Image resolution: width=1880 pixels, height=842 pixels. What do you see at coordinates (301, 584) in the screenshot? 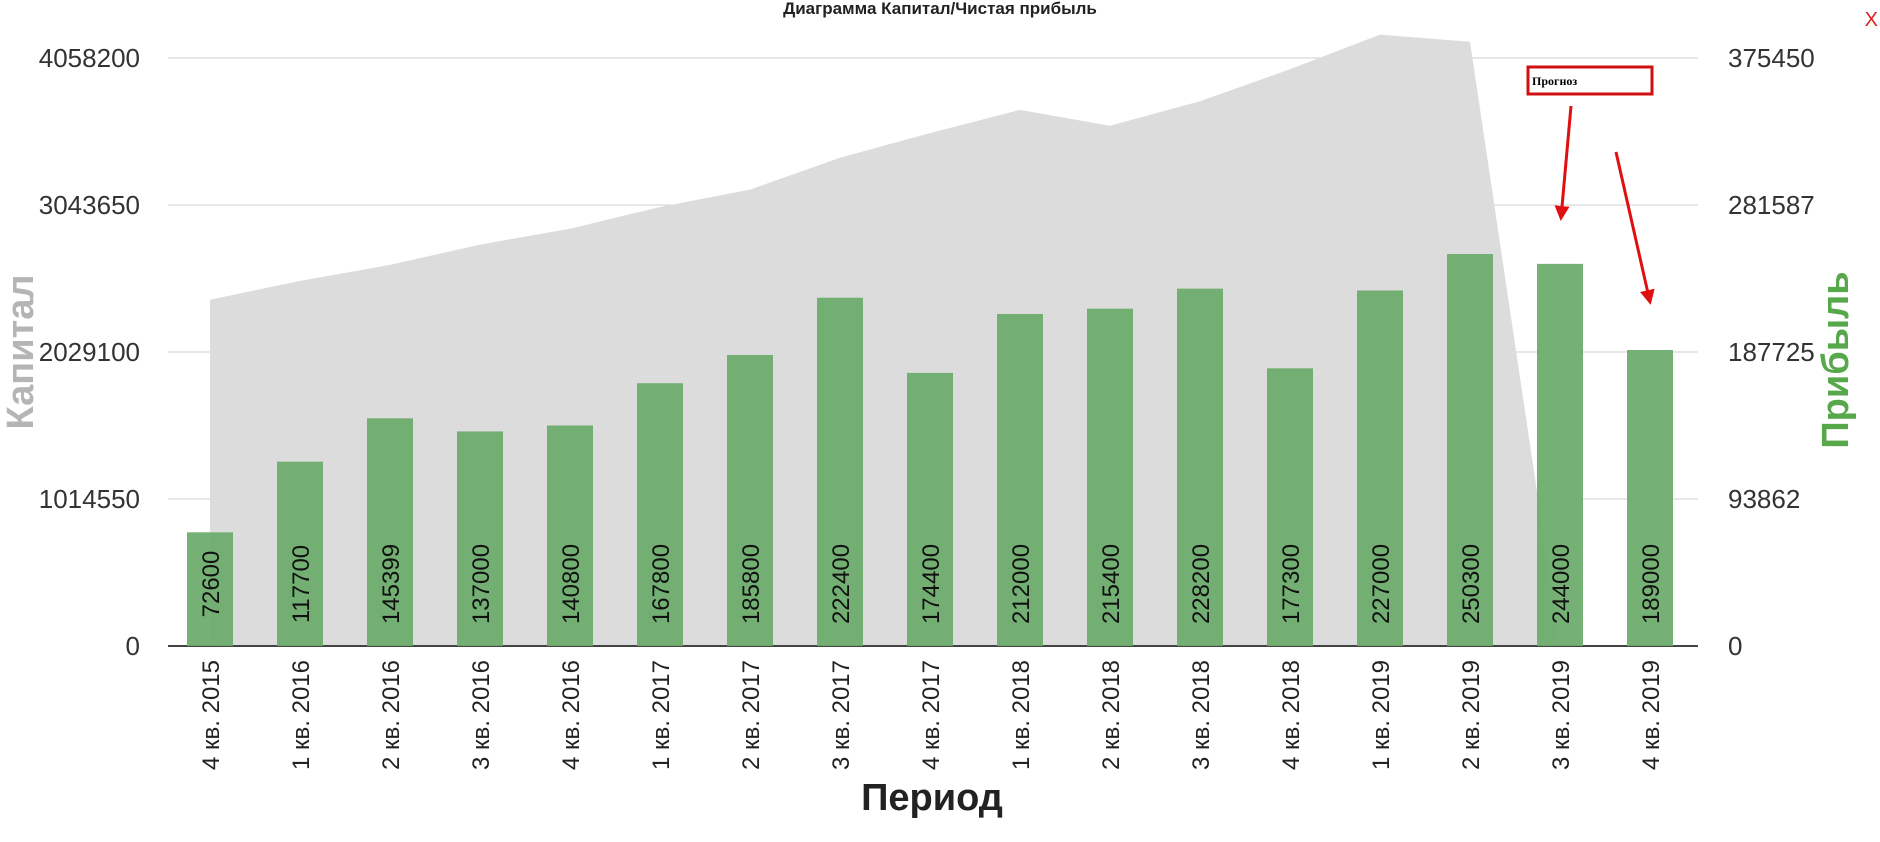
I see `bar-value-label: 117700` at bounding box center [301, 584].